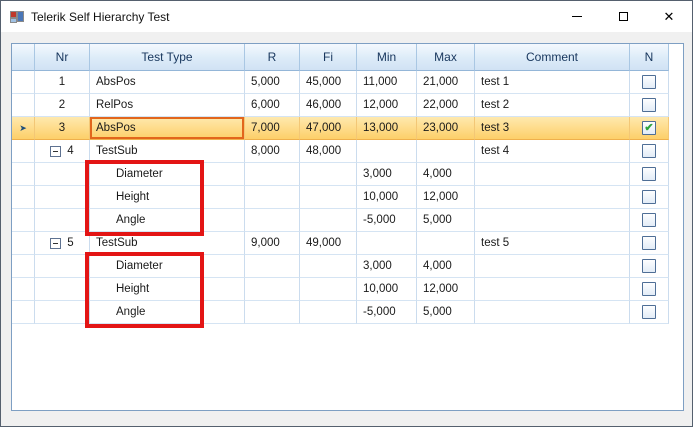  I want to click on cell-min: 12,000, so click(387, 105).